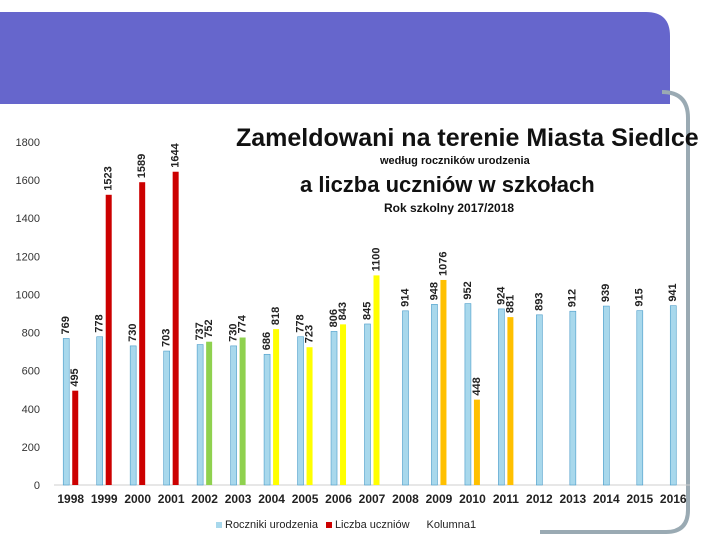 The image size is (720, 540). What do you see at coordinates (309, 416) in the screenshot?
I see `bar-students-2005` at bounding box center [309, 416].